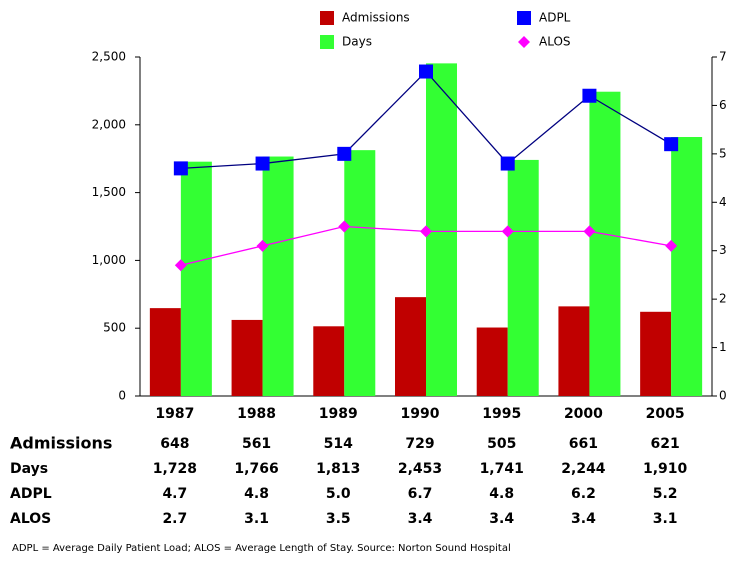 The image size is (735, 586). Describe the element at coordinates (723, 105) in the screenshot. I see `y2-tick-label: 6` at that location.